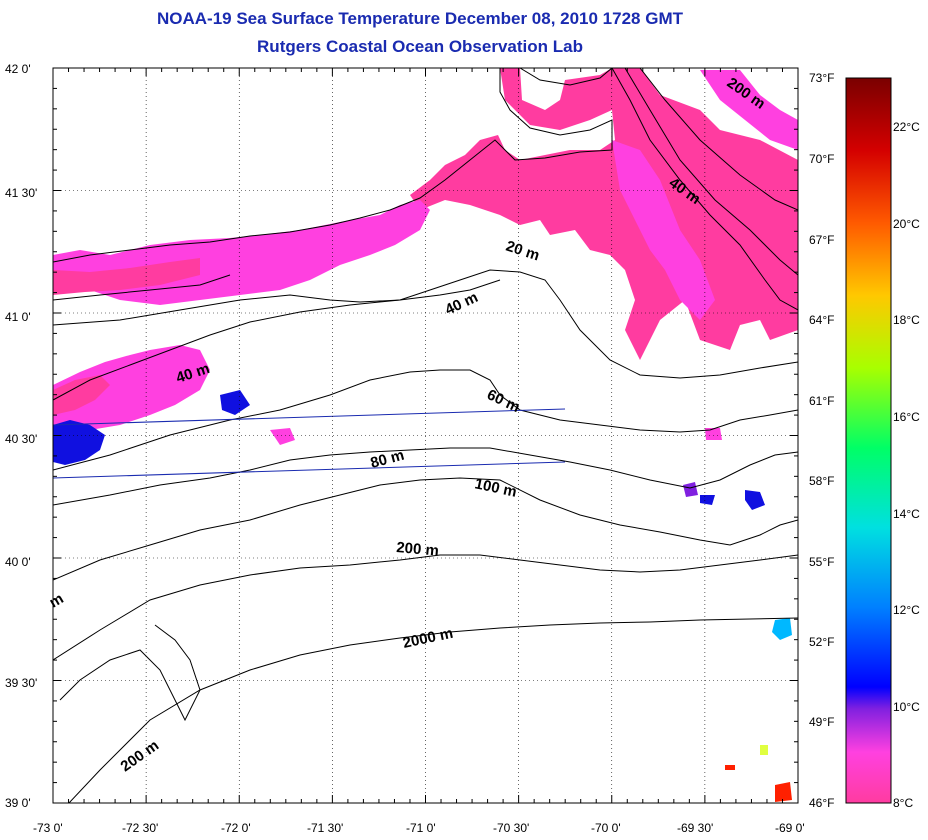 The height and width of the screenshot is (840, 928). I want to click on colorbar-f-label: 55°F, so click(821, 562).